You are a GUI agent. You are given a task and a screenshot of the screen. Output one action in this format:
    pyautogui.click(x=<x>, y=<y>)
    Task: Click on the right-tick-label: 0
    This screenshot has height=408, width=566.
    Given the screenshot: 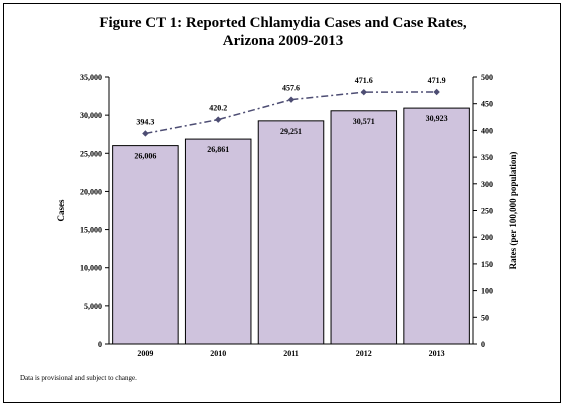 What is the action you would take?
    pyautogui.click(x=483, y=344)
    